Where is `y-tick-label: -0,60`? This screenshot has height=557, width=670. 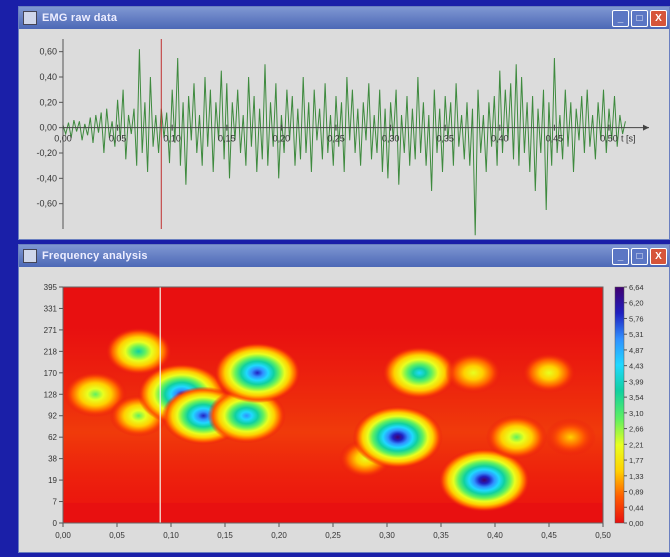 y-tick-label: -0,60 is located at coordinates (46, 204).